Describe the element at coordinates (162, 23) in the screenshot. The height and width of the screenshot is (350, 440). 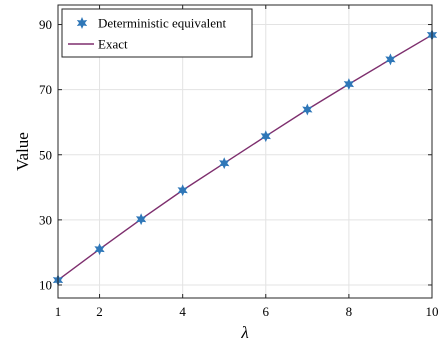
I see `legend-label-deterministic-equivalent: Deterministic equivalent` at that location.